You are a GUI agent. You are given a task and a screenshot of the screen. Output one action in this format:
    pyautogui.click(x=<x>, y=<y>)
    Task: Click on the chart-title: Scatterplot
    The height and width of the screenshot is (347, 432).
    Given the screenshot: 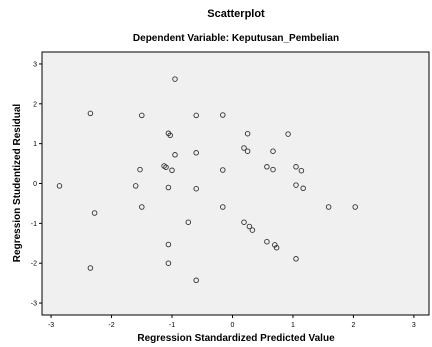 What is the action you would take?
    pyautogui.click(x=236, y=14)
    